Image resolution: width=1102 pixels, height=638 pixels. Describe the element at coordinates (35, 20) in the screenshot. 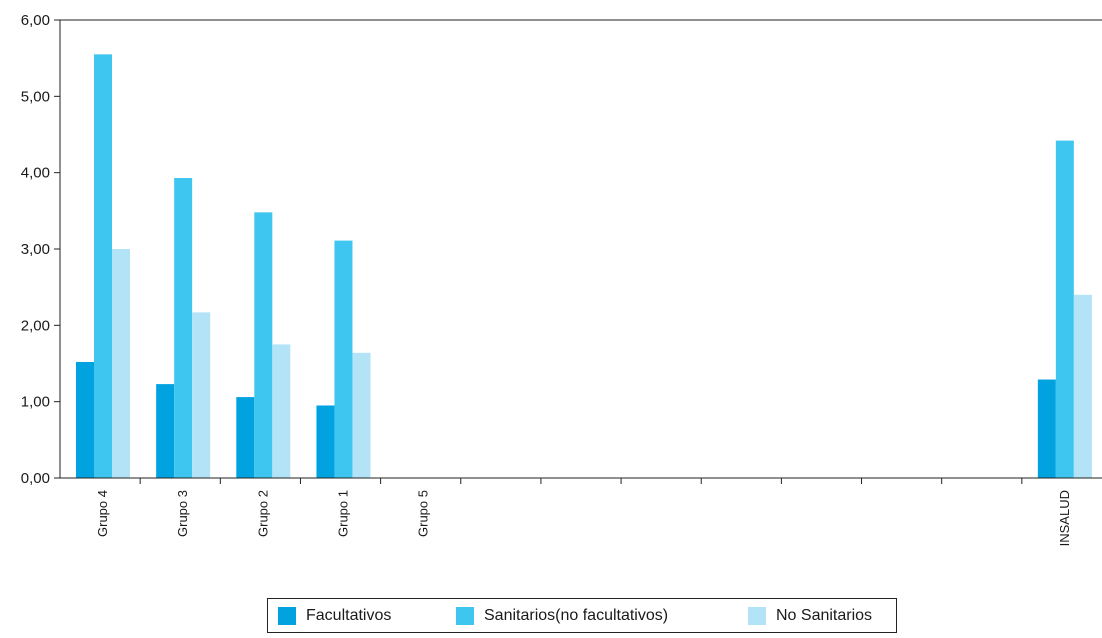

I see `y-tick-label: 6,00` at that location.